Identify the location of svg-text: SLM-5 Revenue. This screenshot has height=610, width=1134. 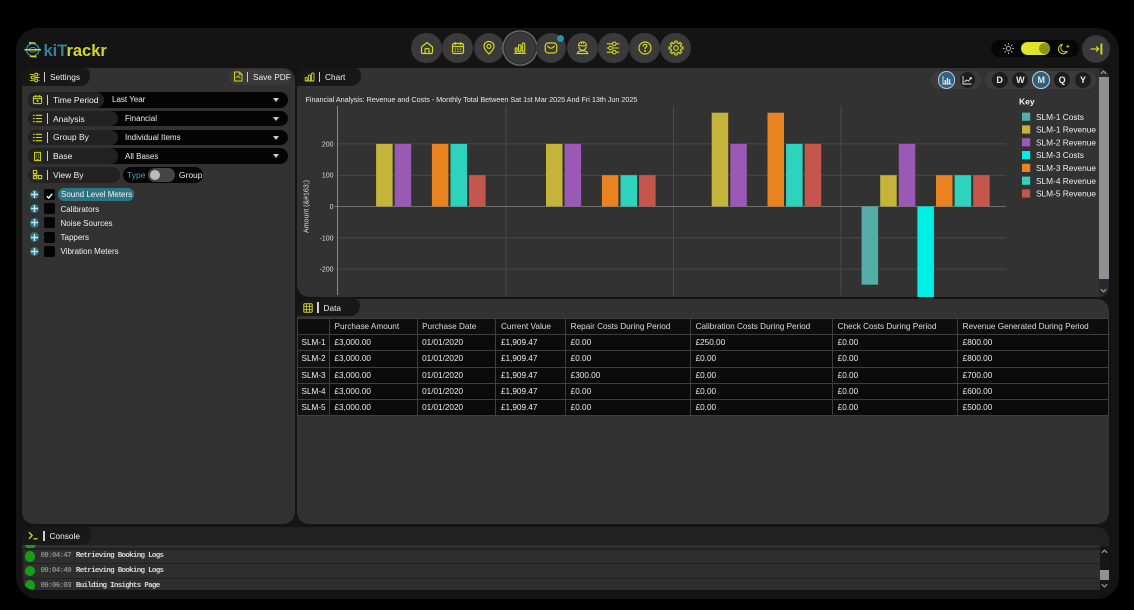
(1066, 194).